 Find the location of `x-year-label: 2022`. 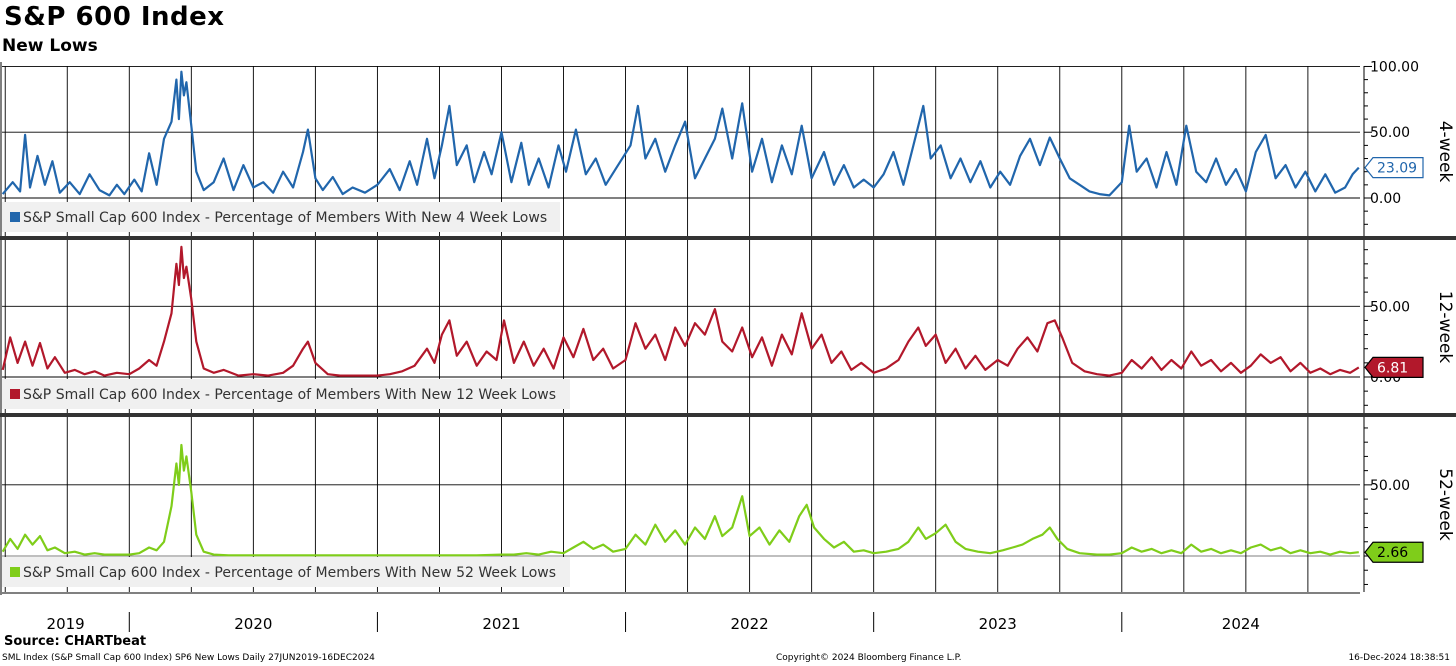

x-year-label: 2022 is located at coordinates (750, 624).